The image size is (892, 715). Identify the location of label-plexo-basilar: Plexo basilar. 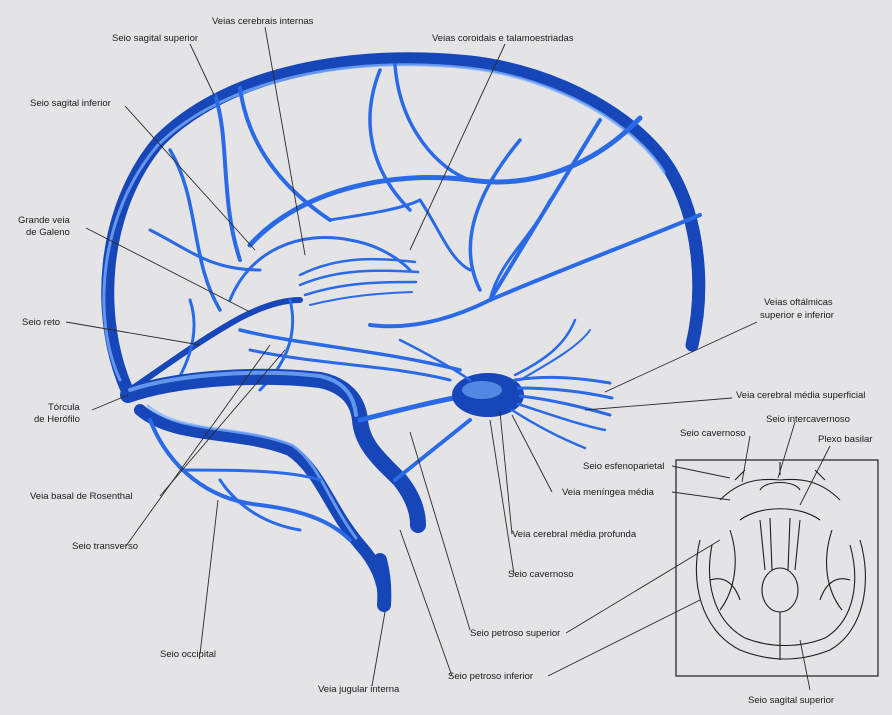
(845, 439).